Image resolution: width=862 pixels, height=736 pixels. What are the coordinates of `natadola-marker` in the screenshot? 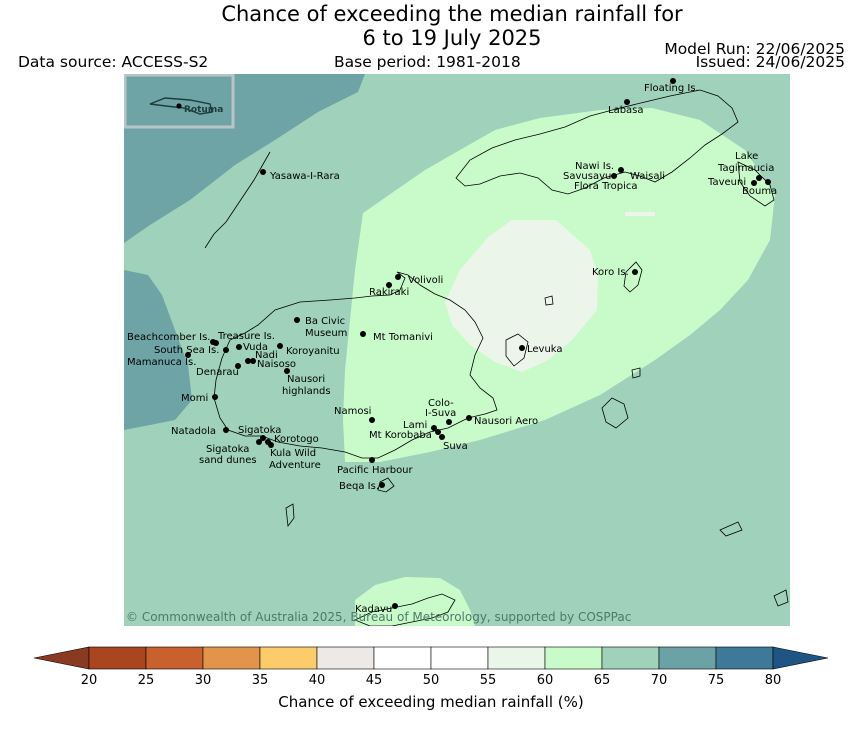 It's located at (226, 430).